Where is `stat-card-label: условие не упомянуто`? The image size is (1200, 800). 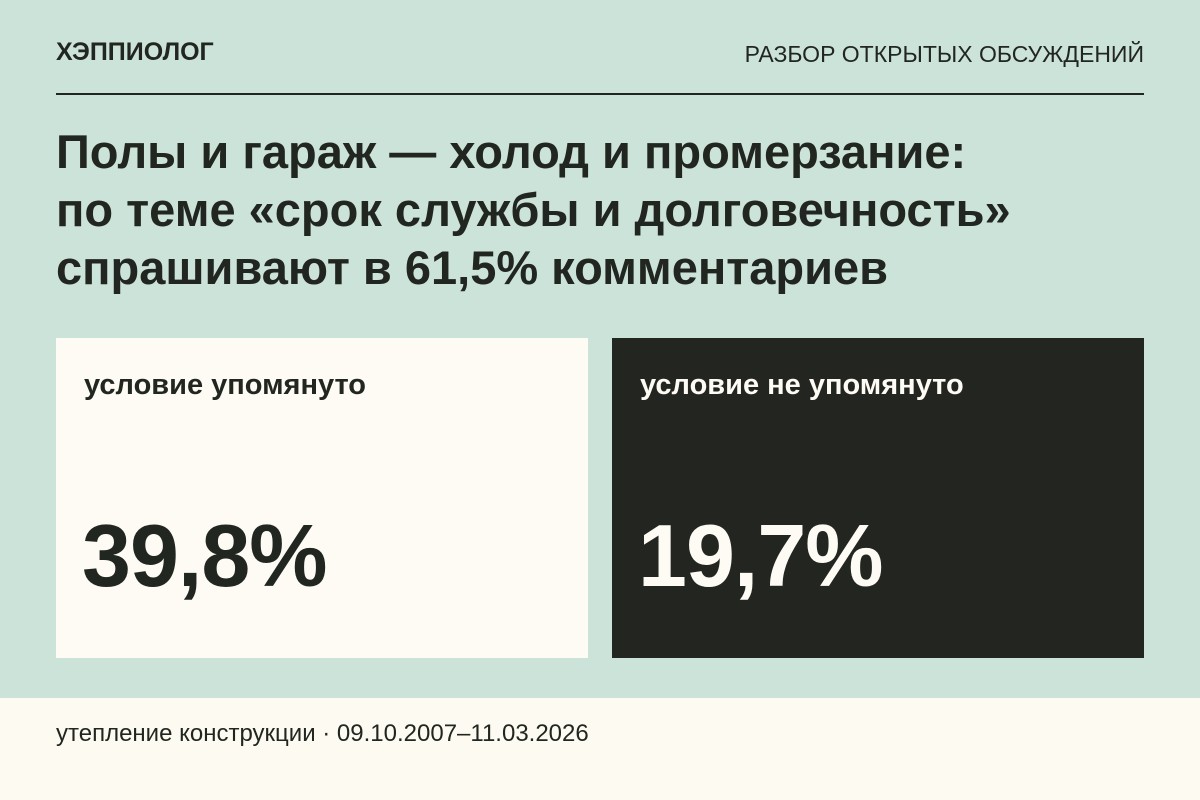
stat-card-label: условие не упомянуто is located at coordinates (802, 385).